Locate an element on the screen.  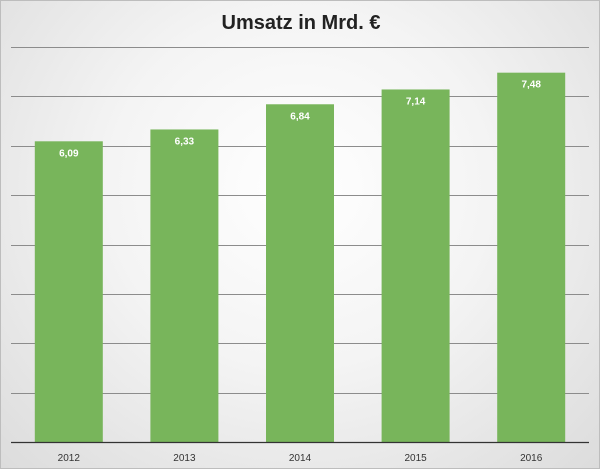
data-label: 7,14 is located at coordinates (416, 101).